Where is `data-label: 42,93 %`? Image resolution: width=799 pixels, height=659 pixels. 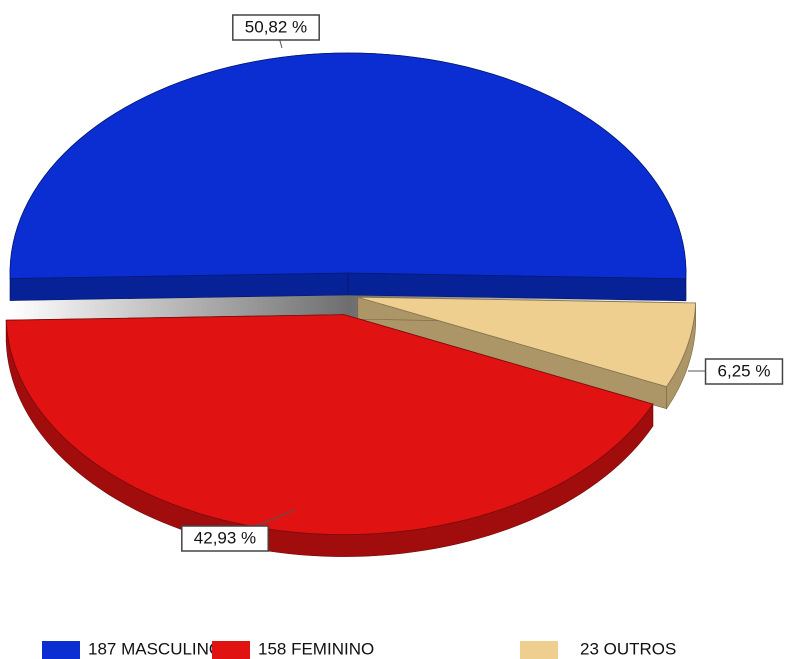 data-label: 42,93 % is located at coordinates (225, 537).